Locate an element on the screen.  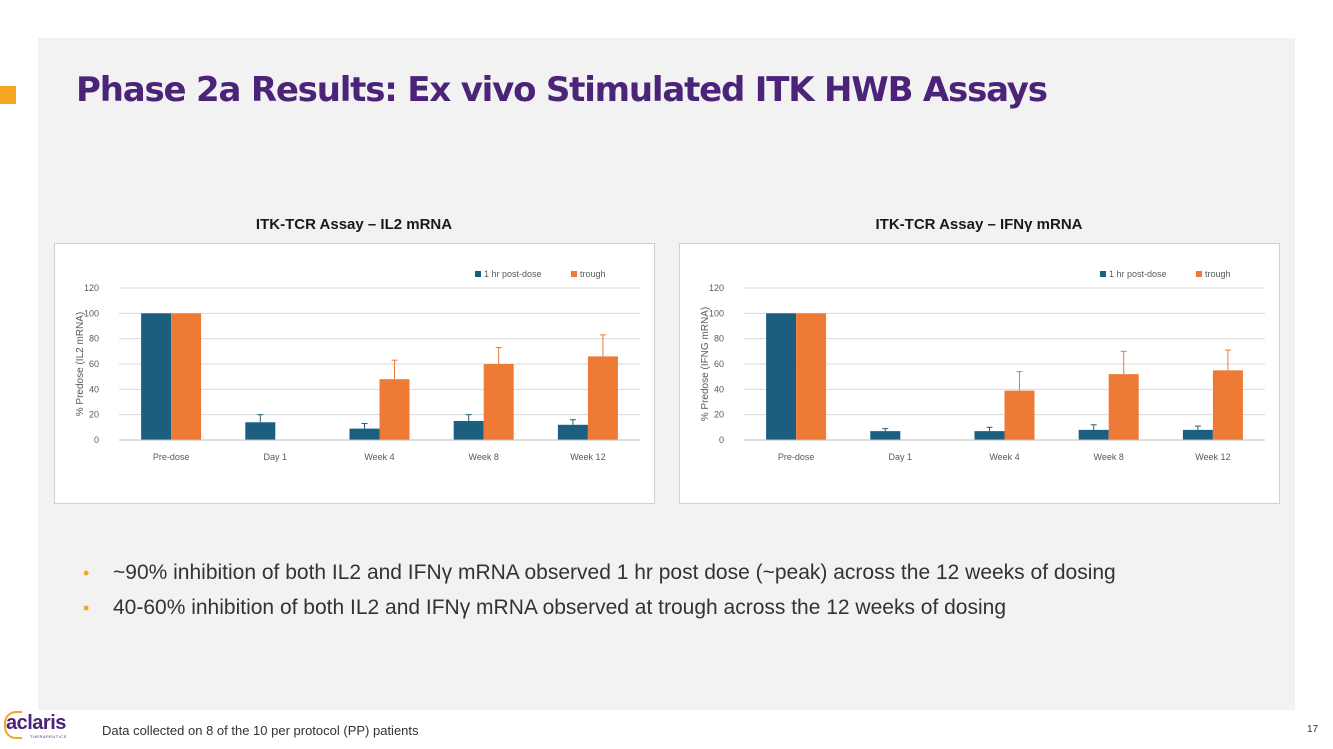
chart-1-title: ITK-TCR Assay – IL2 mRNA is located at coordinates (354, 224).